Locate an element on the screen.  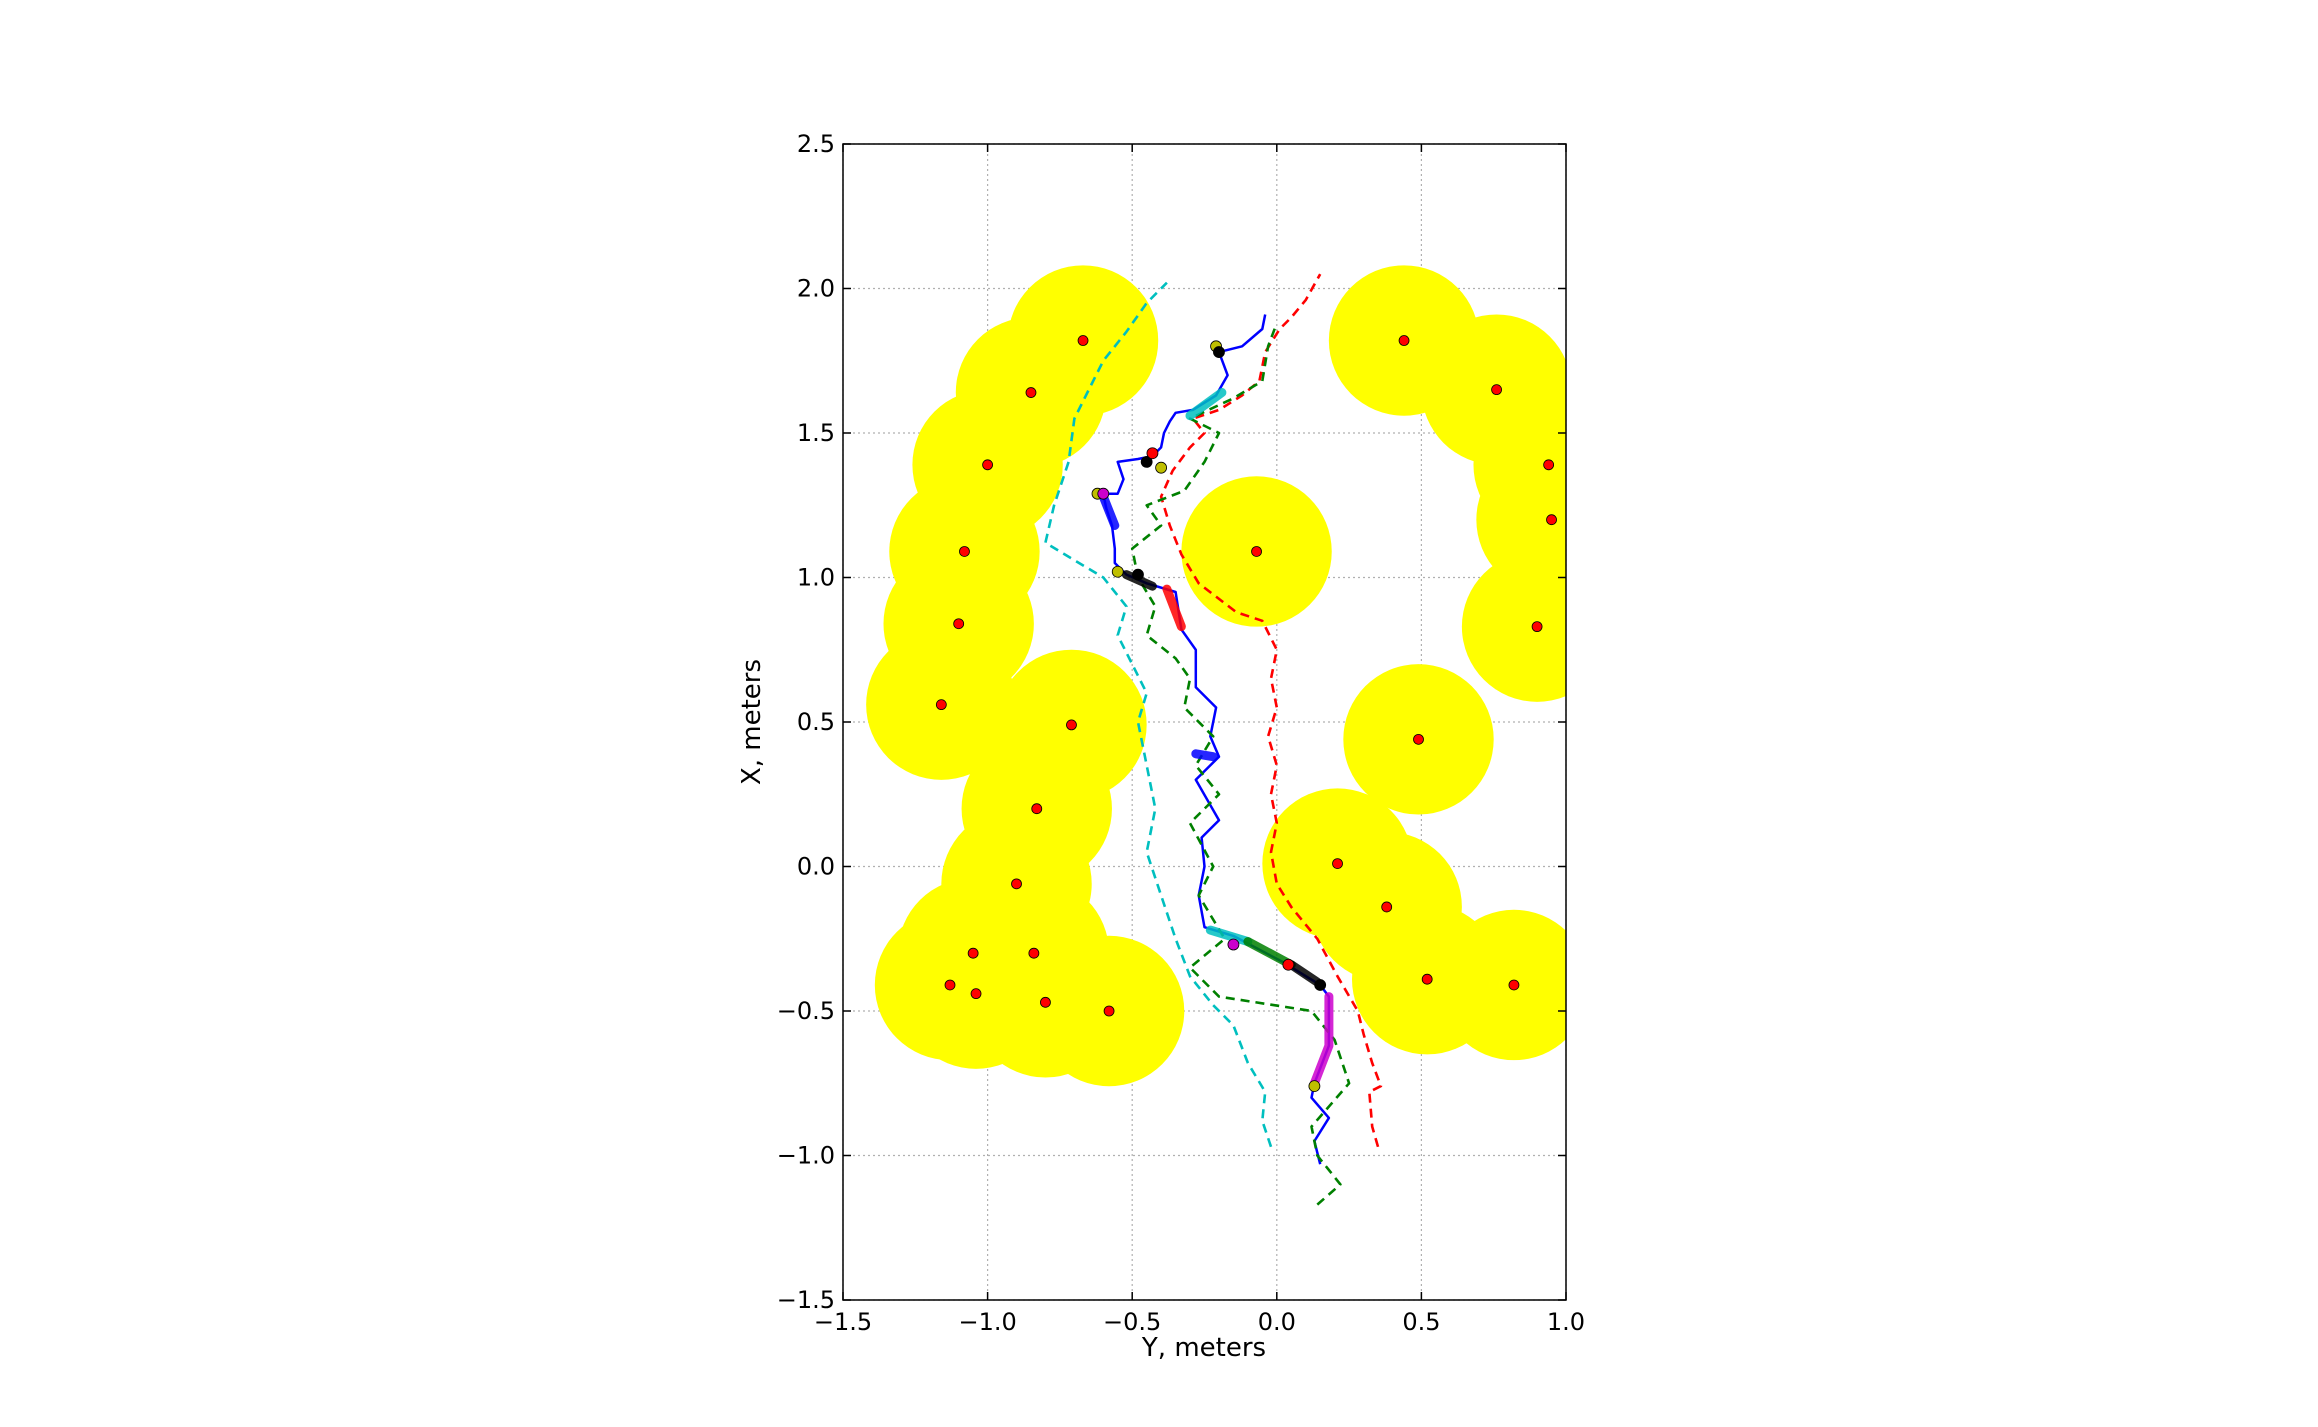
x-tick-label: 0.0 is located at coordinates (1277, 1322).